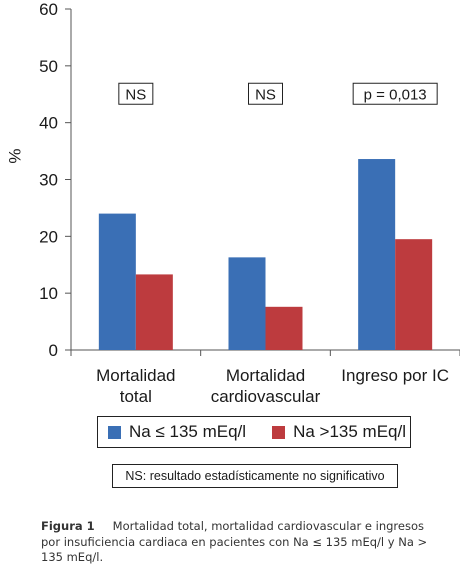 The height and width of the screenshot is (584, 460). What do you see at coordinates (68, 526) in the screenshot?
I see `figure-label: Figura 1` at bounding box center [68, 526].